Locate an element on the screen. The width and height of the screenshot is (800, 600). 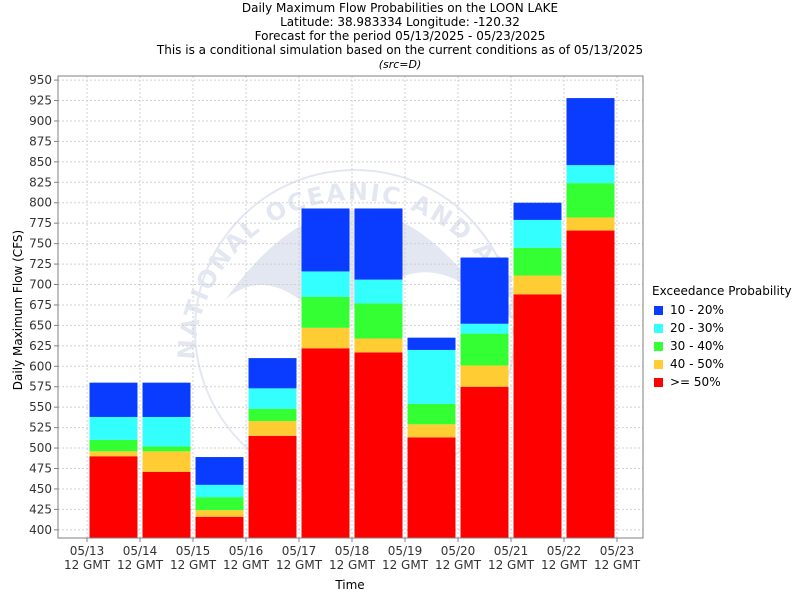
legend-label: 40 - 50% is located at coordinates (697, 364).